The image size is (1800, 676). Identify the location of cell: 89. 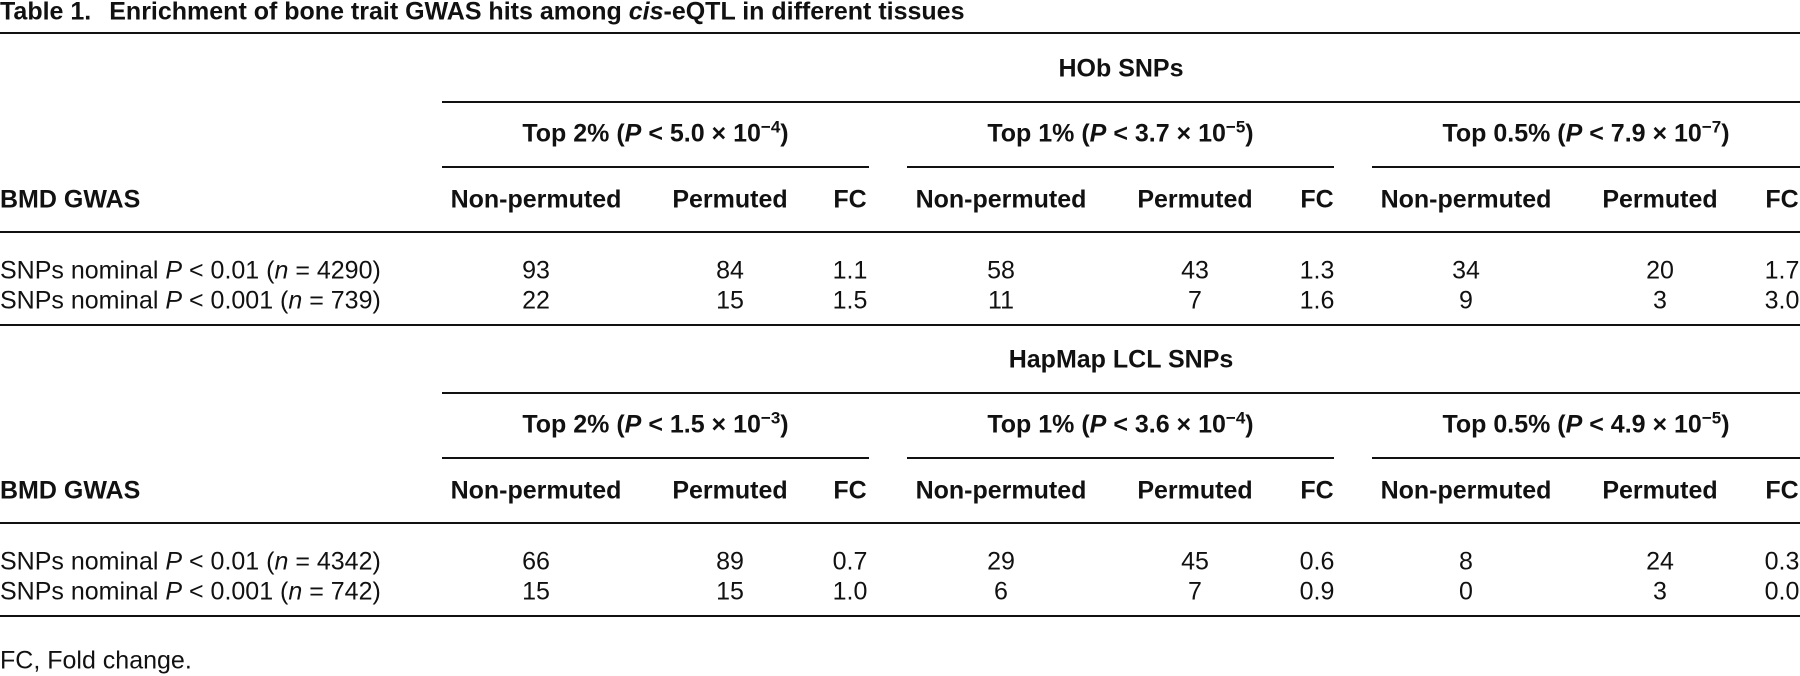
(730, 561).